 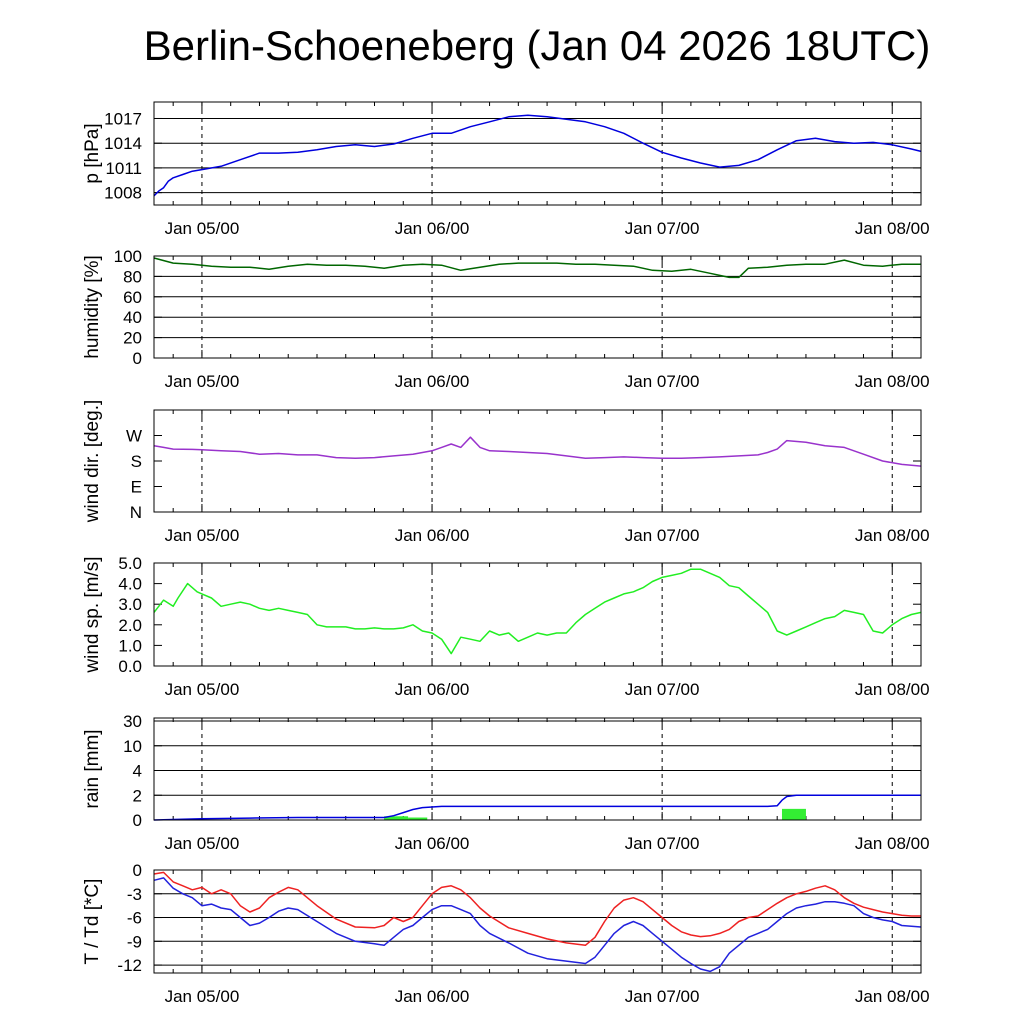 I want to click on y-tick-label: 4.0, so click(x=130, y=584).